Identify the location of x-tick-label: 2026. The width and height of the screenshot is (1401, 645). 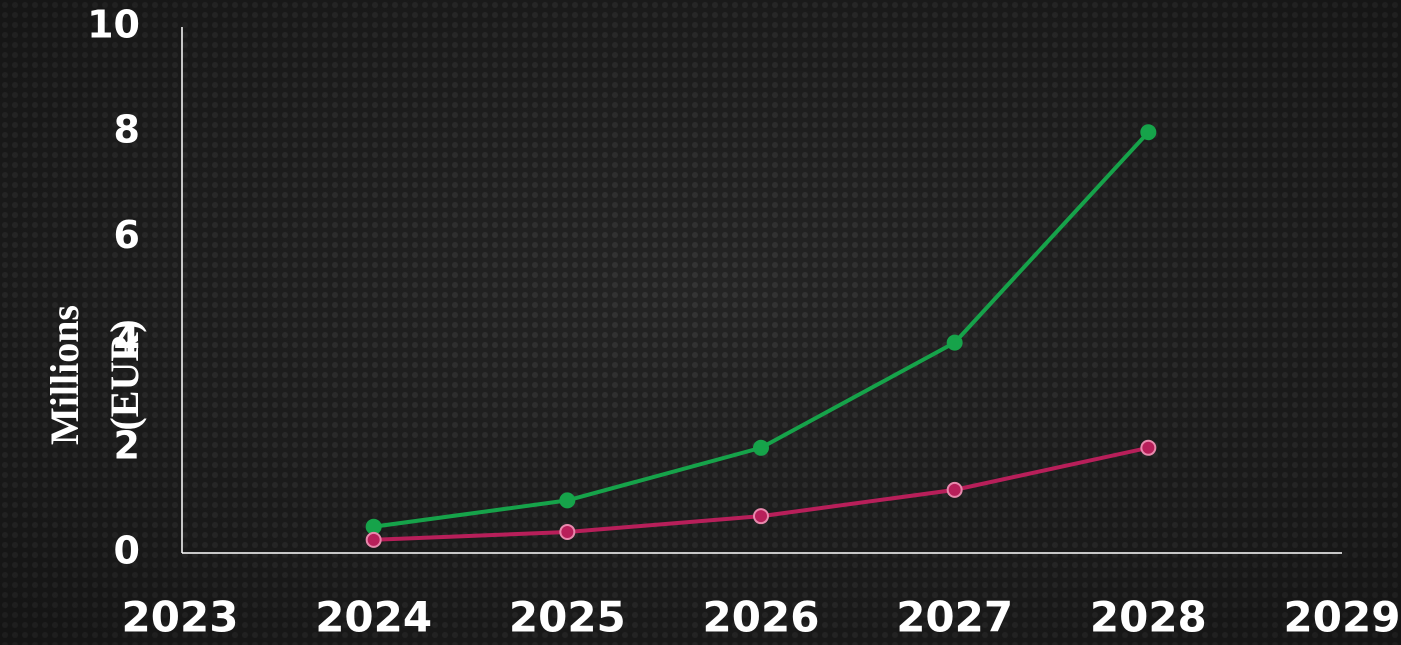
(761, 617).